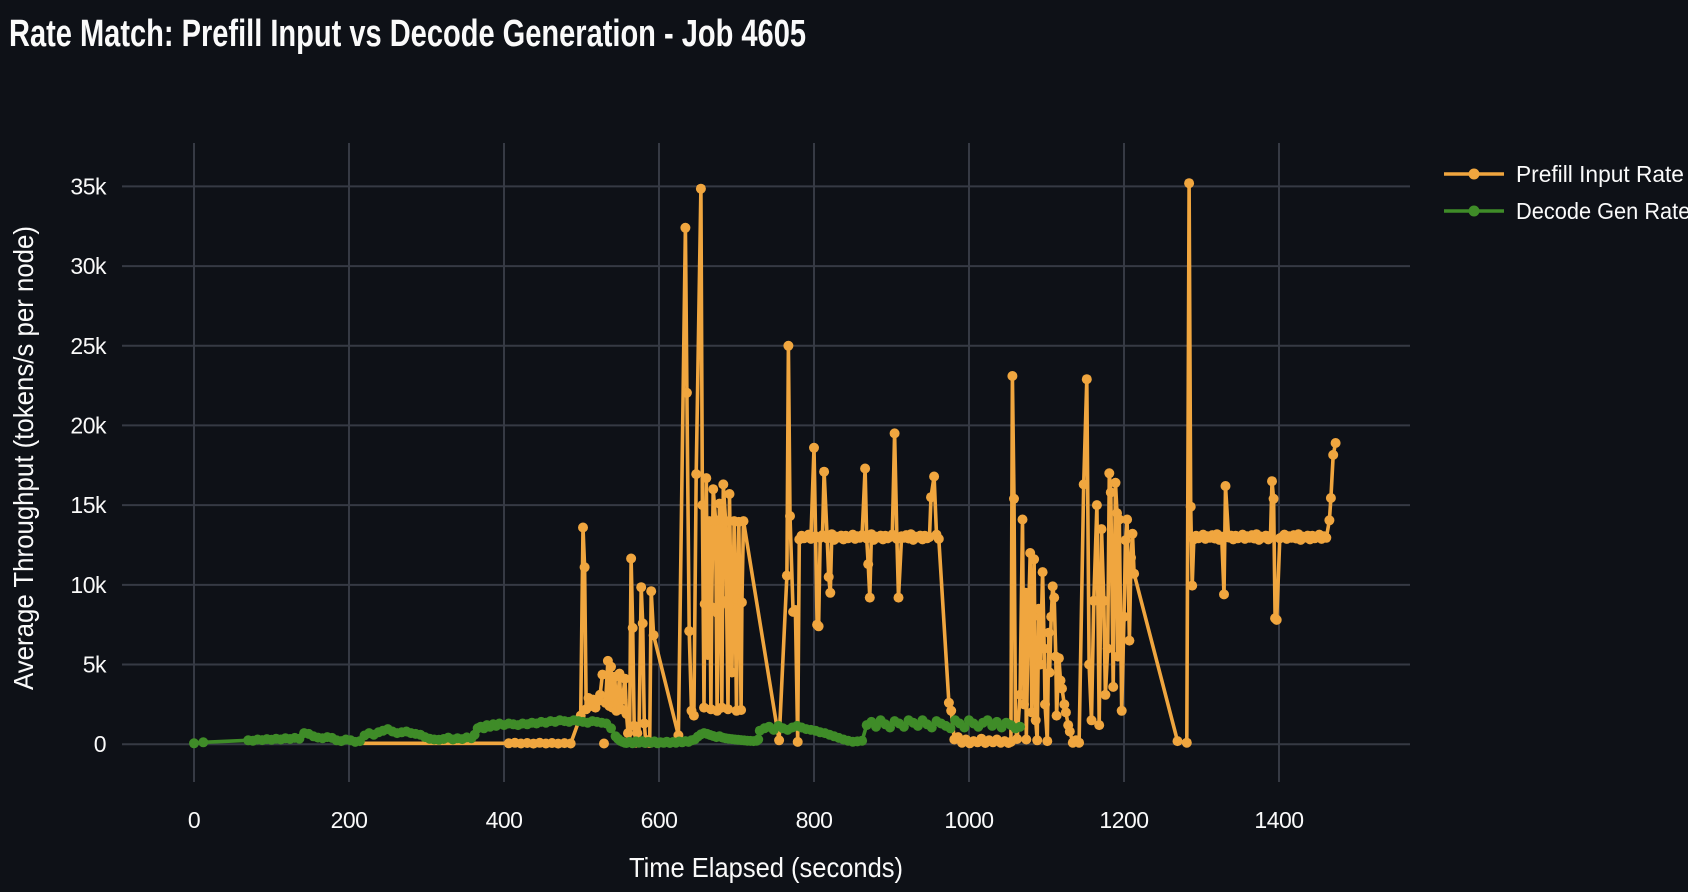 The image size is (1688, 892). What do you see at coordinates (968, 820) in the screenshot?
I see `svg-text: 1000` at bounding box center [968, 820].